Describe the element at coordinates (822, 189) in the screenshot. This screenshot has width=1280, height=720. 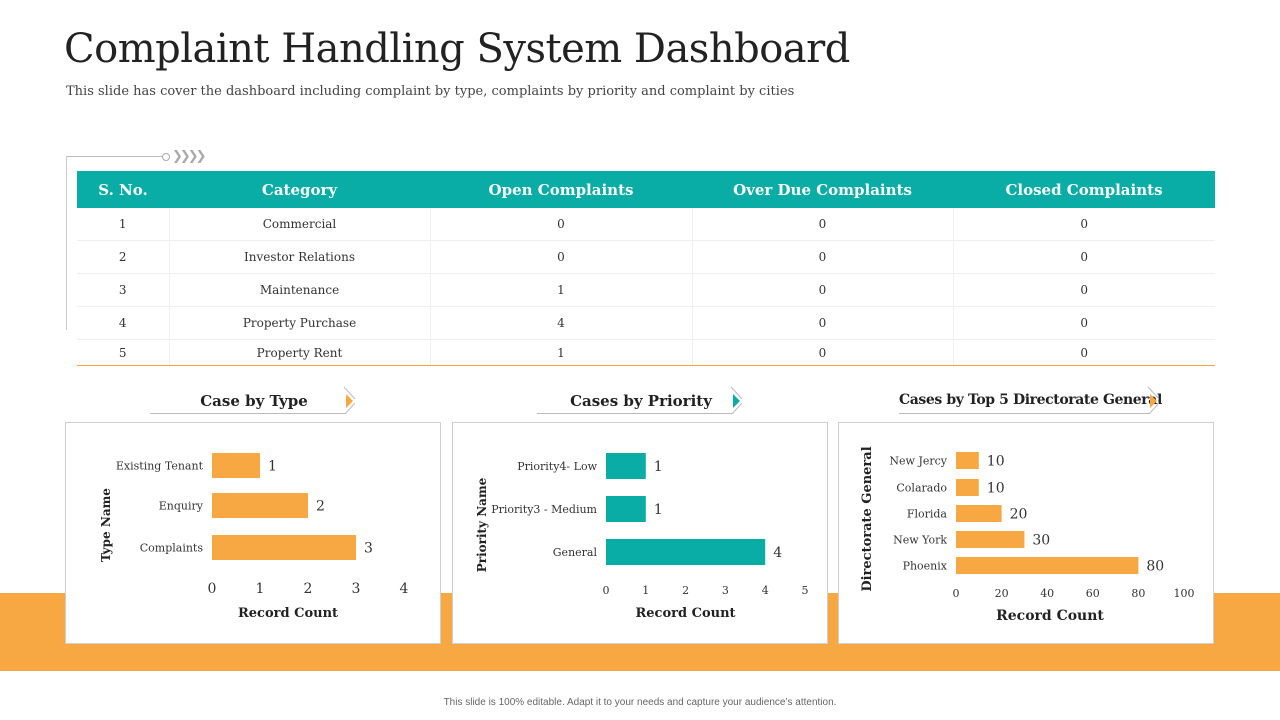
I see `column-header: Over Due Complaints` at that location.